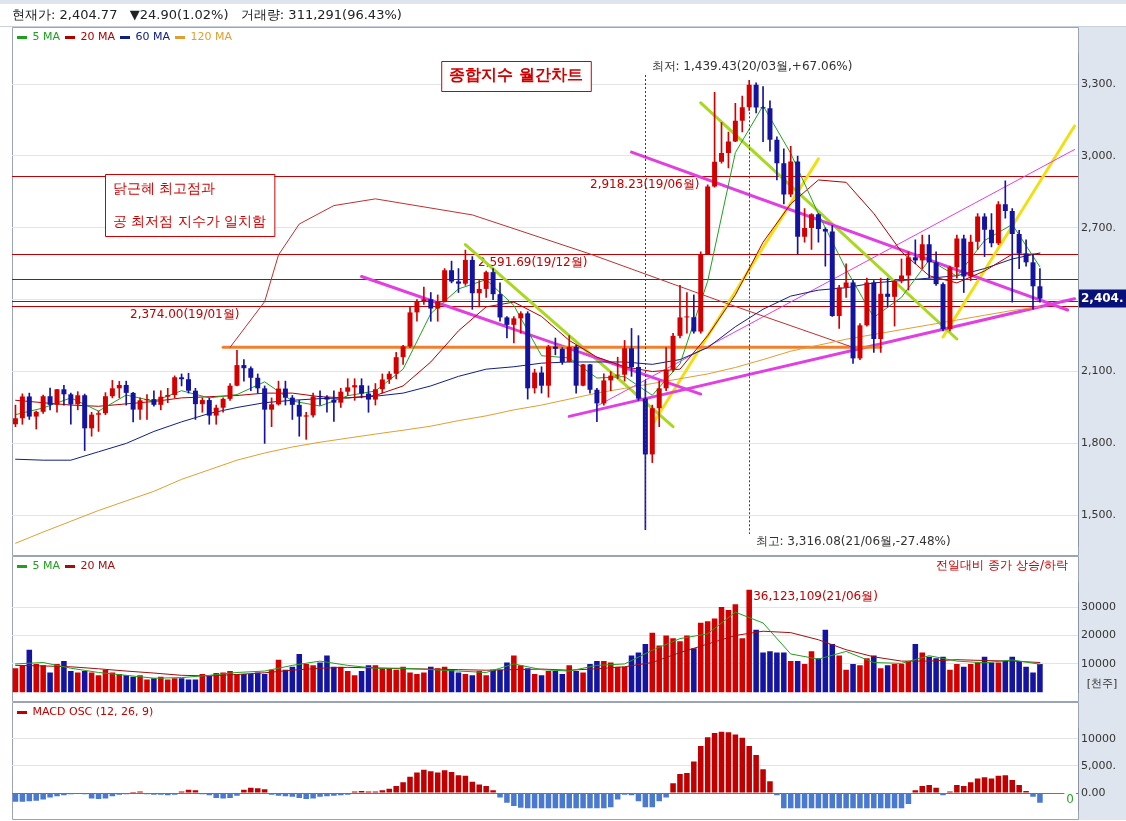 This screenshot has height=821, width=1126. What do you see at coordinates (1093, 792) in the screenshot?
I see `y-tick-label: 0.00` at bounding box center [1093, 792].